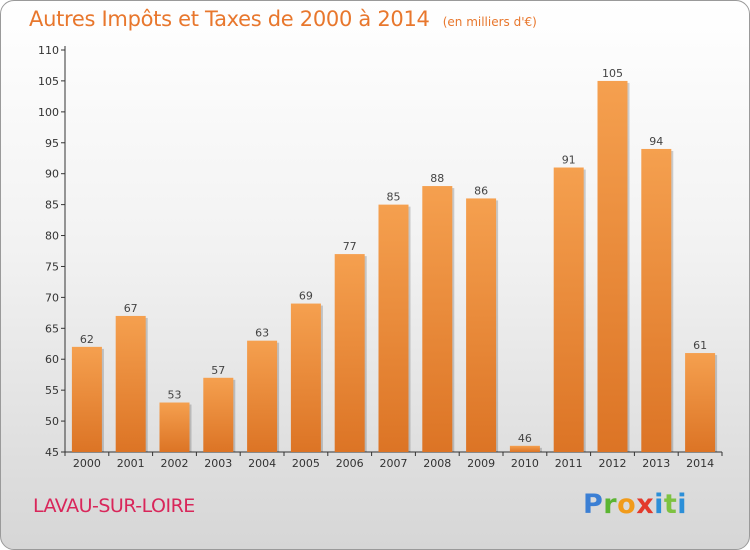 The width and height of the screenshot is (750, 550). Describe the element at coordinates (175, 395) in the screenshot. I see `data-label: 53` at that location.